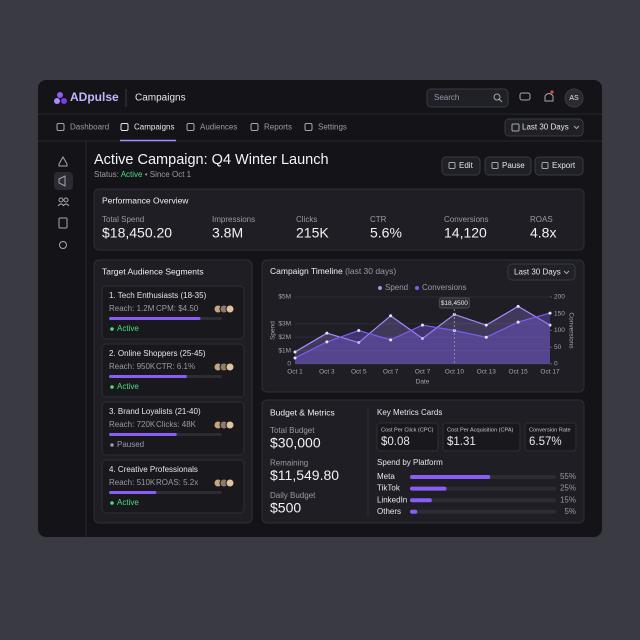 This screenshot has width=640, height=640. Describe the element at coordinates (306, 271) in the screenshot. I see `timeline-title-main: Campaign Timeline` at that location.